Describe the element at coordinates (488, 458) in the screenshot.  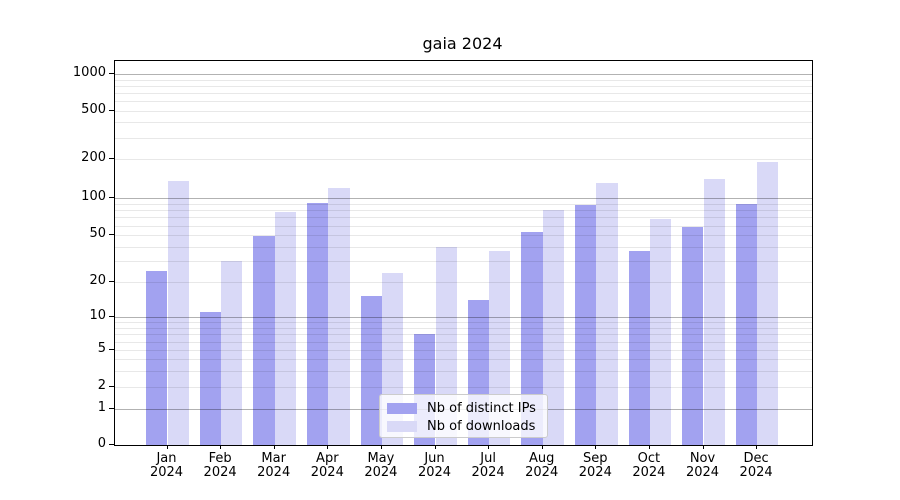
I see `x-tick-label-line: Jul` at that location.